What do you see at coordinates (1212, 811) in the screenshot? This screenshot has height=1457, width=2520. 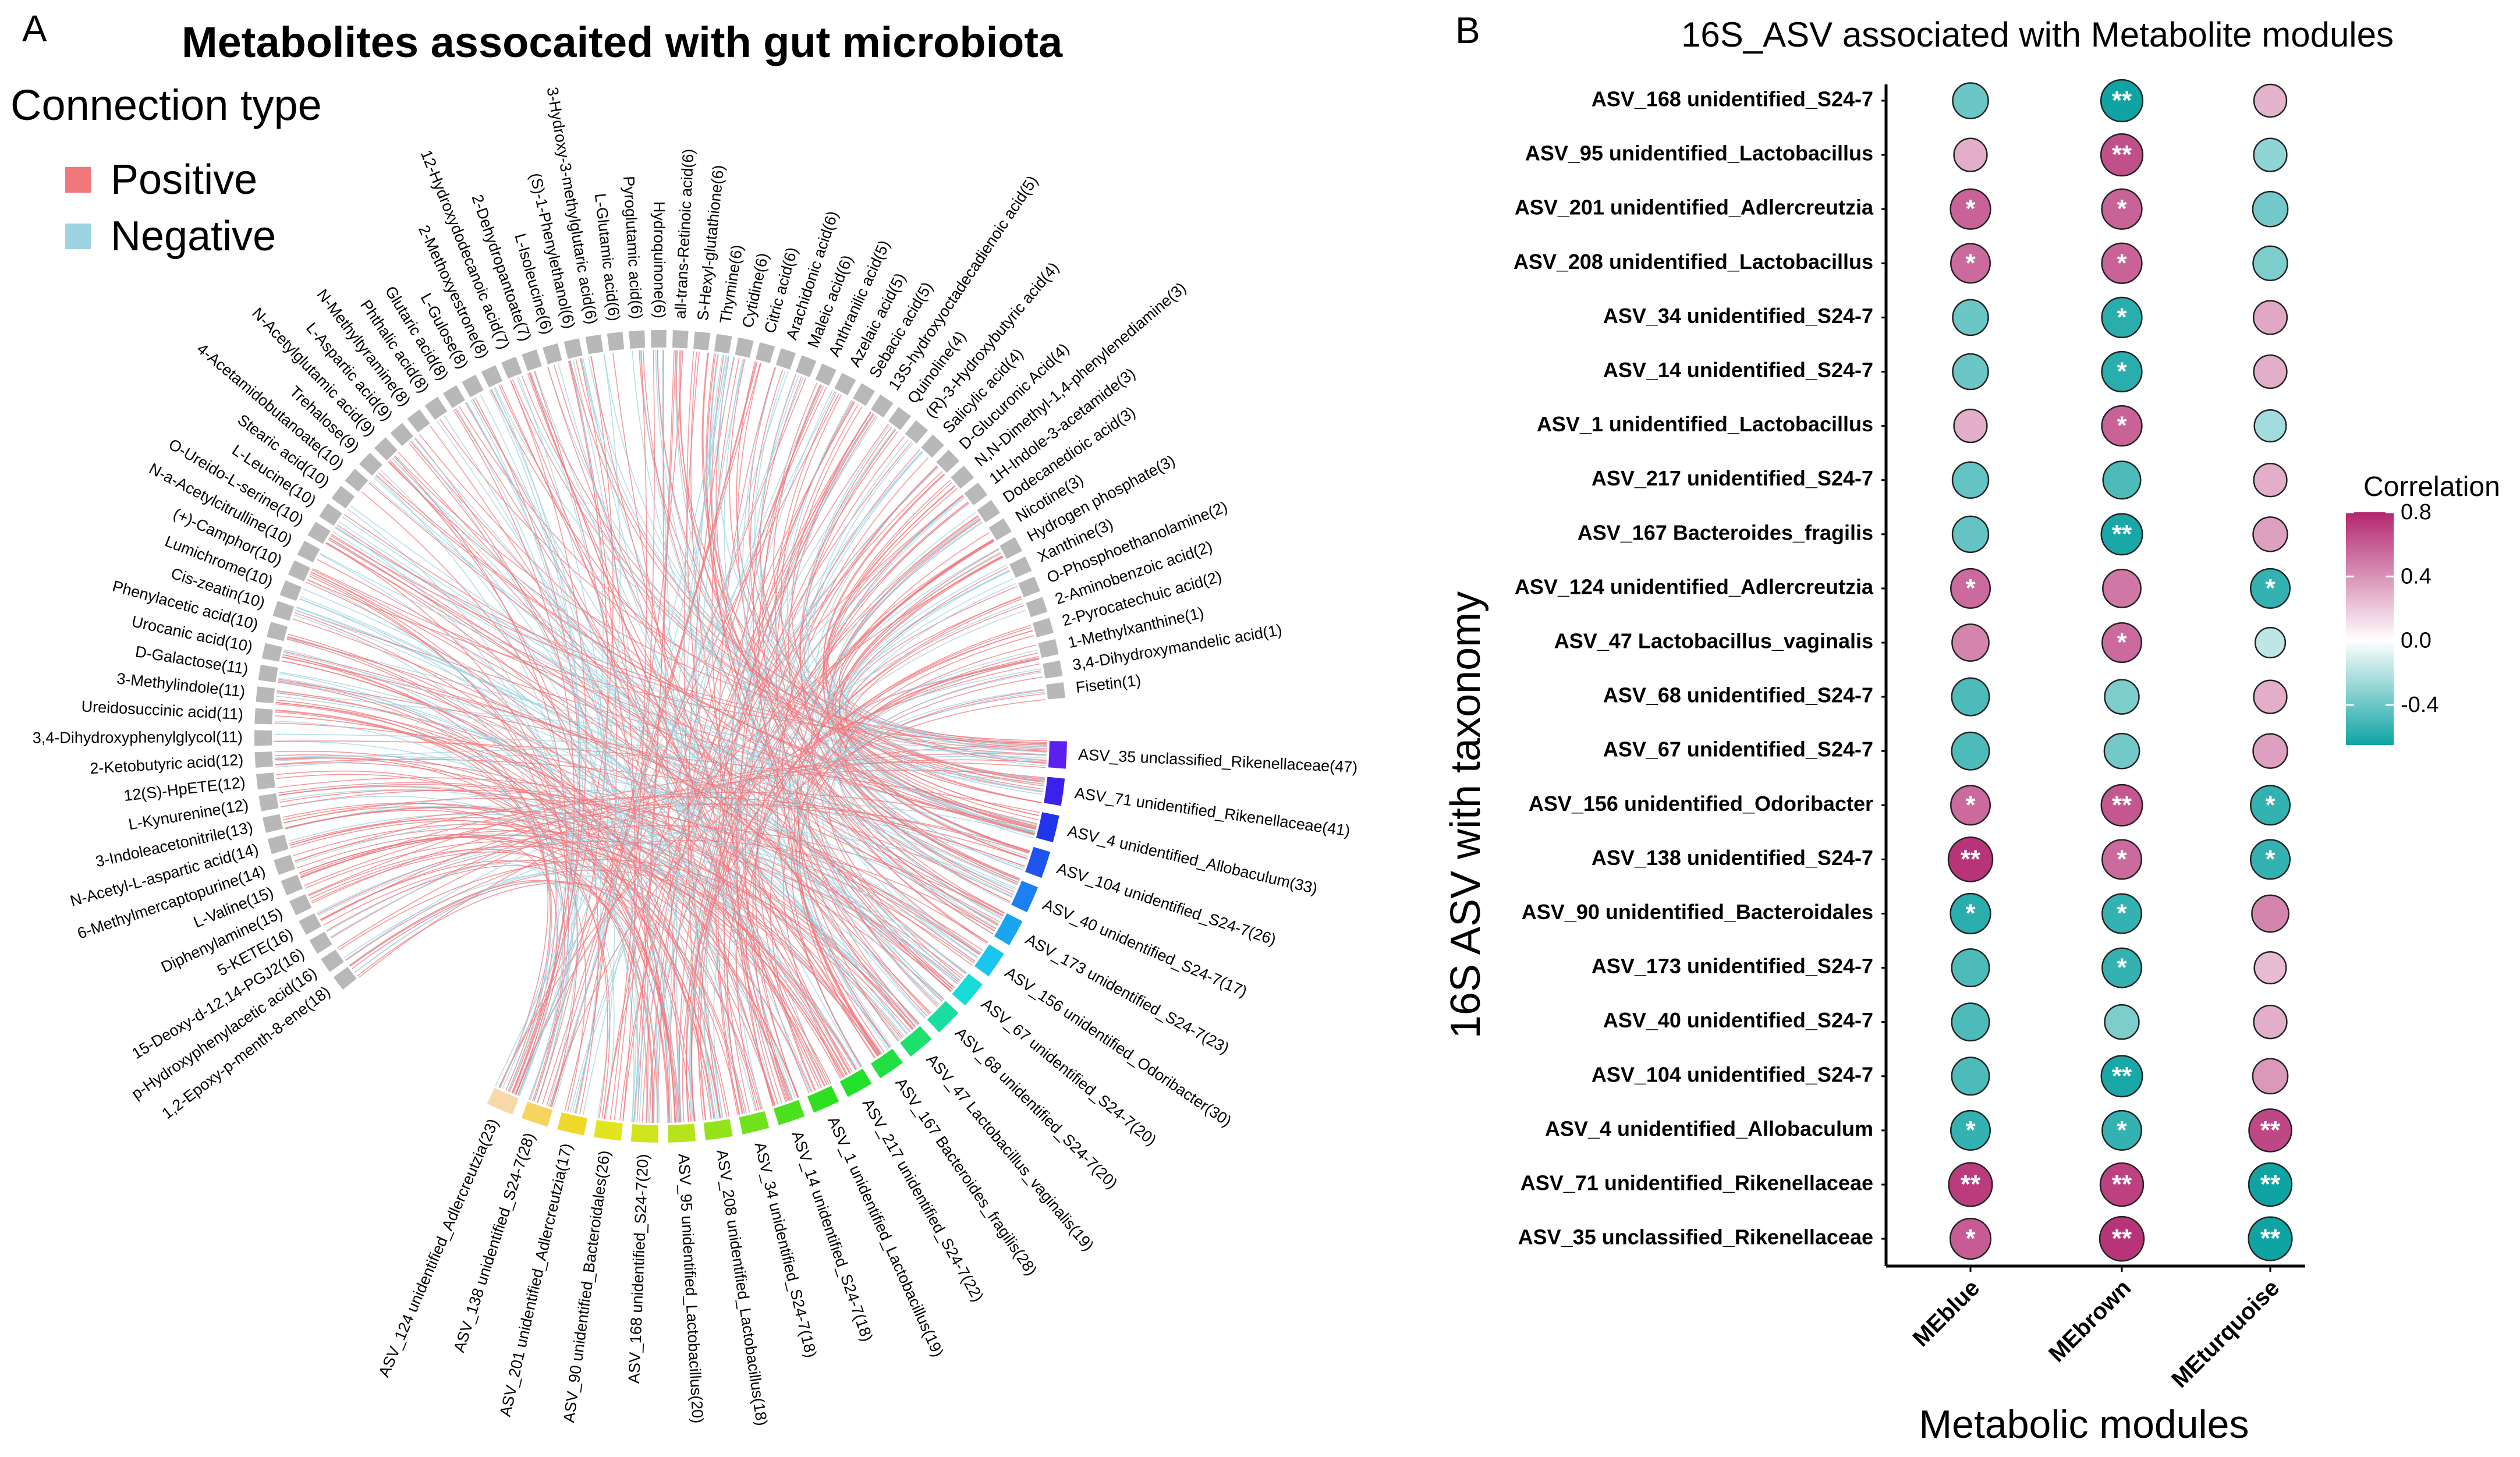 I see `asv-label: ASV_71 unidentified_Rikenellaceae(41)` at bounding box center [1212, 811].